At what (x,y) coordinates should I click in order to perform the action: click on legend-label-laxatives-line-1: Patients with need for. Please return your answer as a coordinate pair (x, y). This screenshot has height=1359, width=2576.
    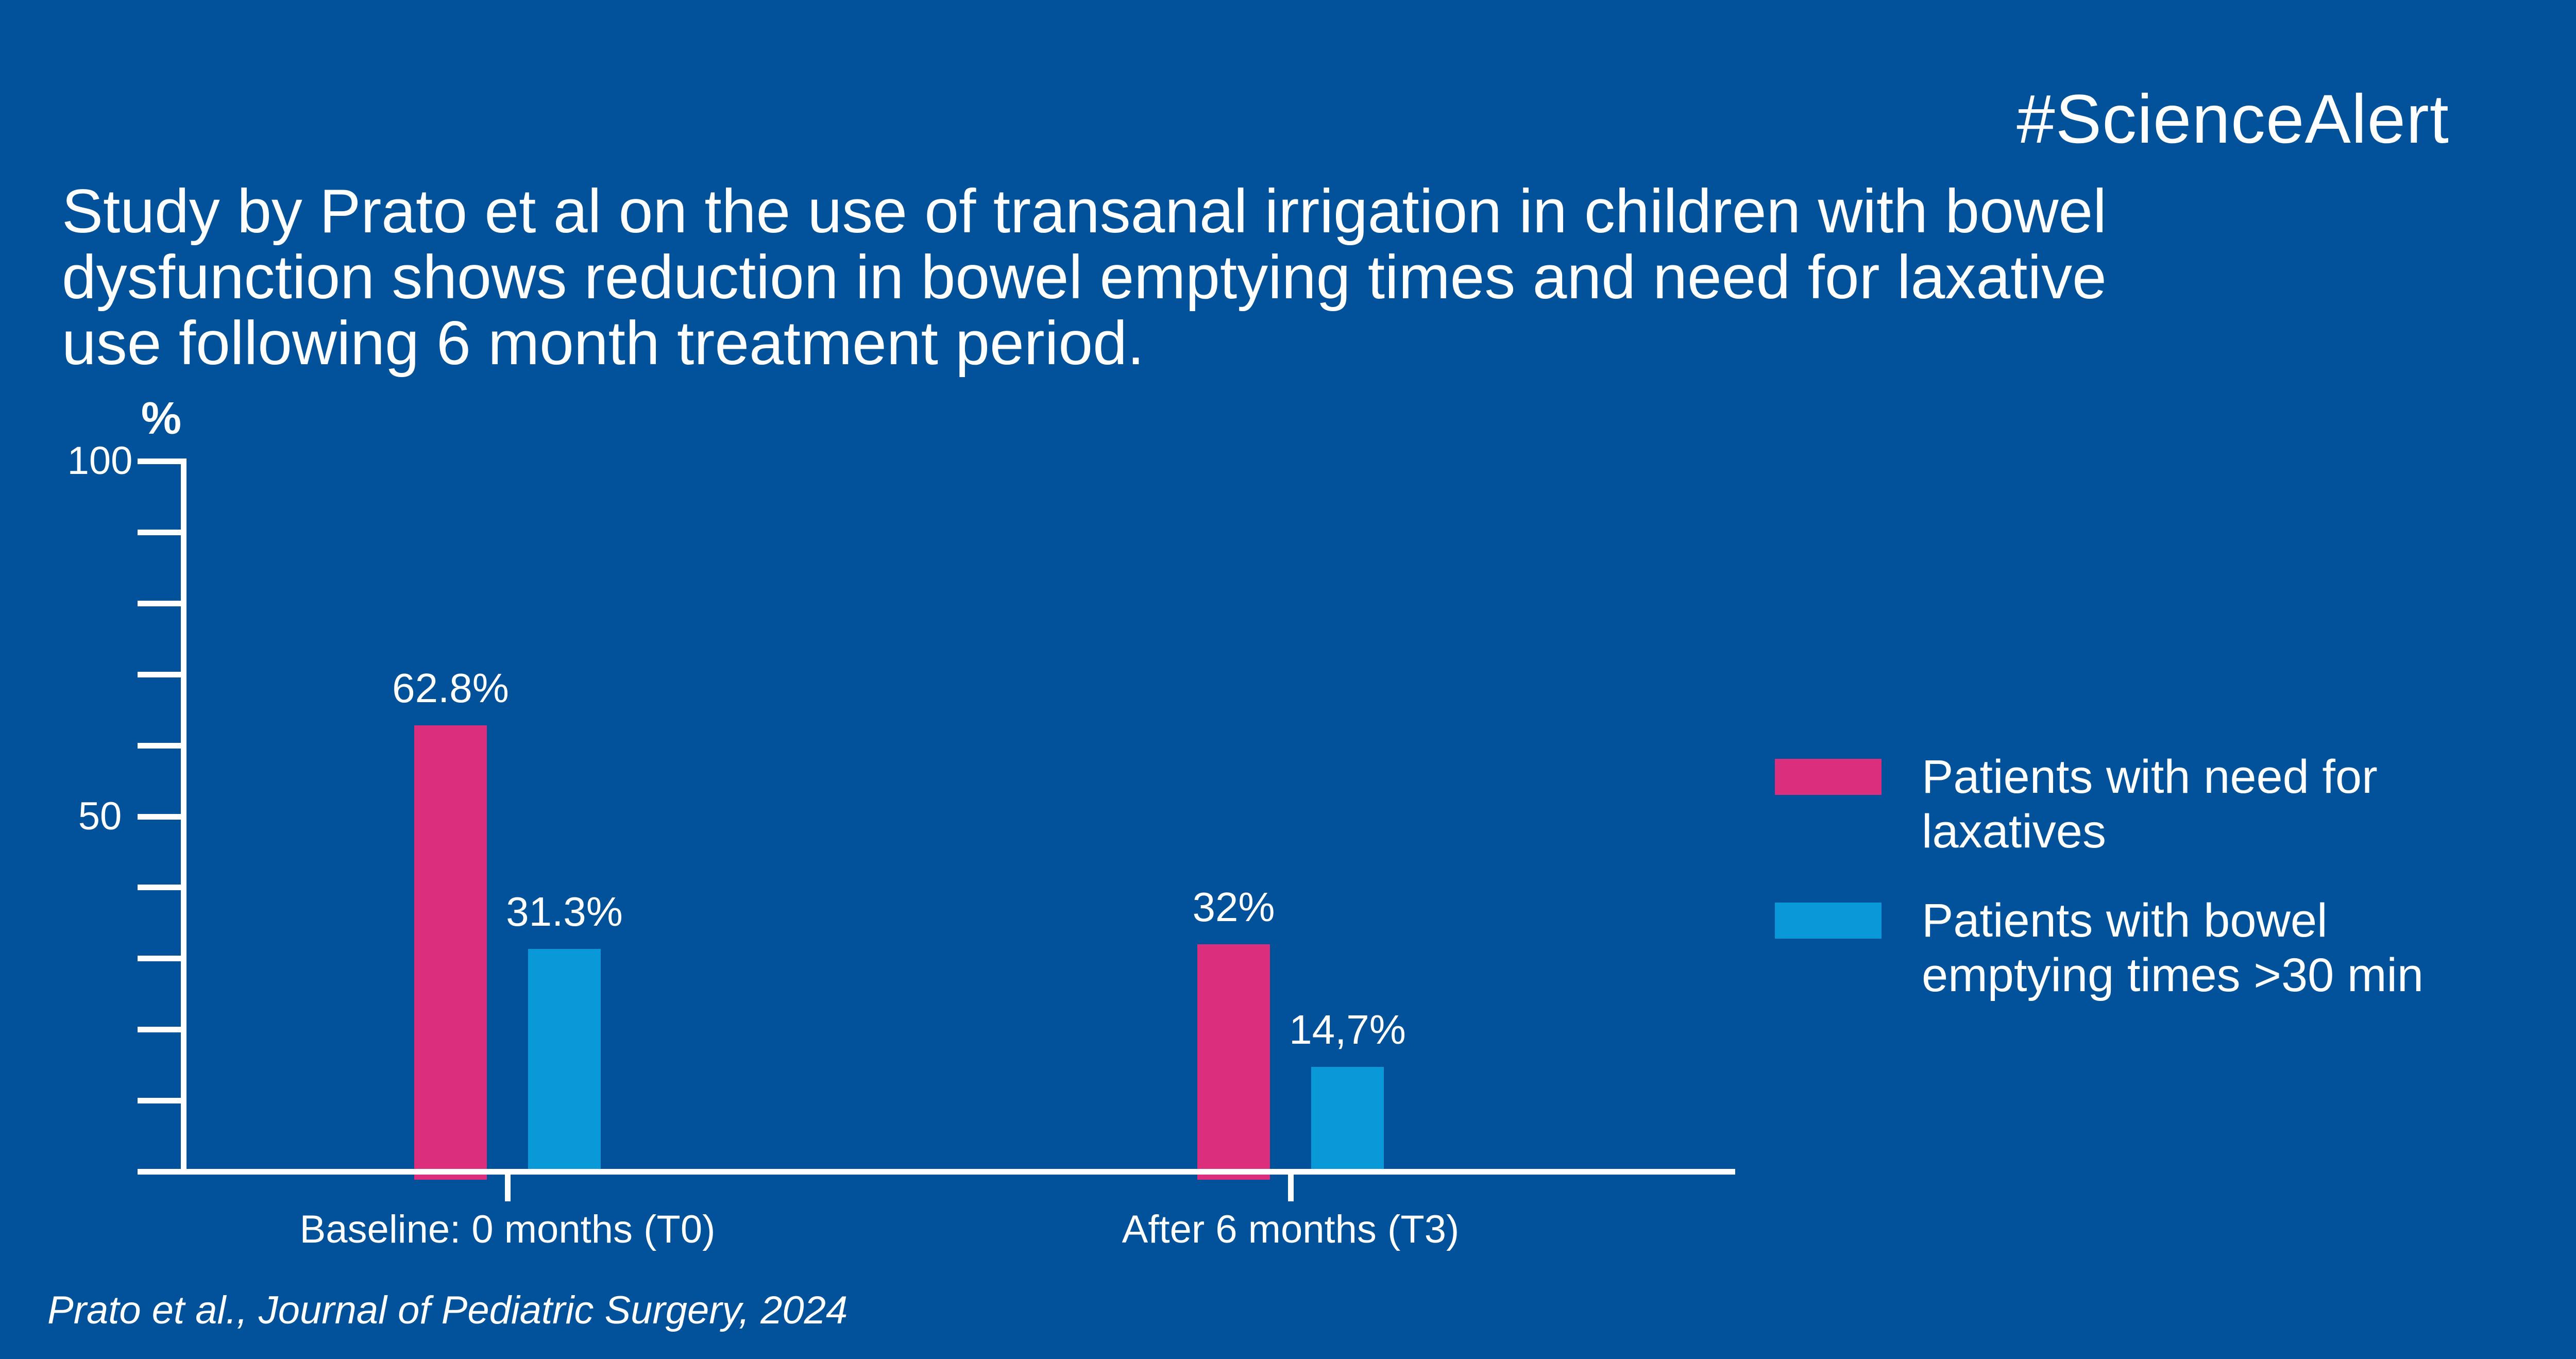
    Looking at the image, I should click on (2150, 777).